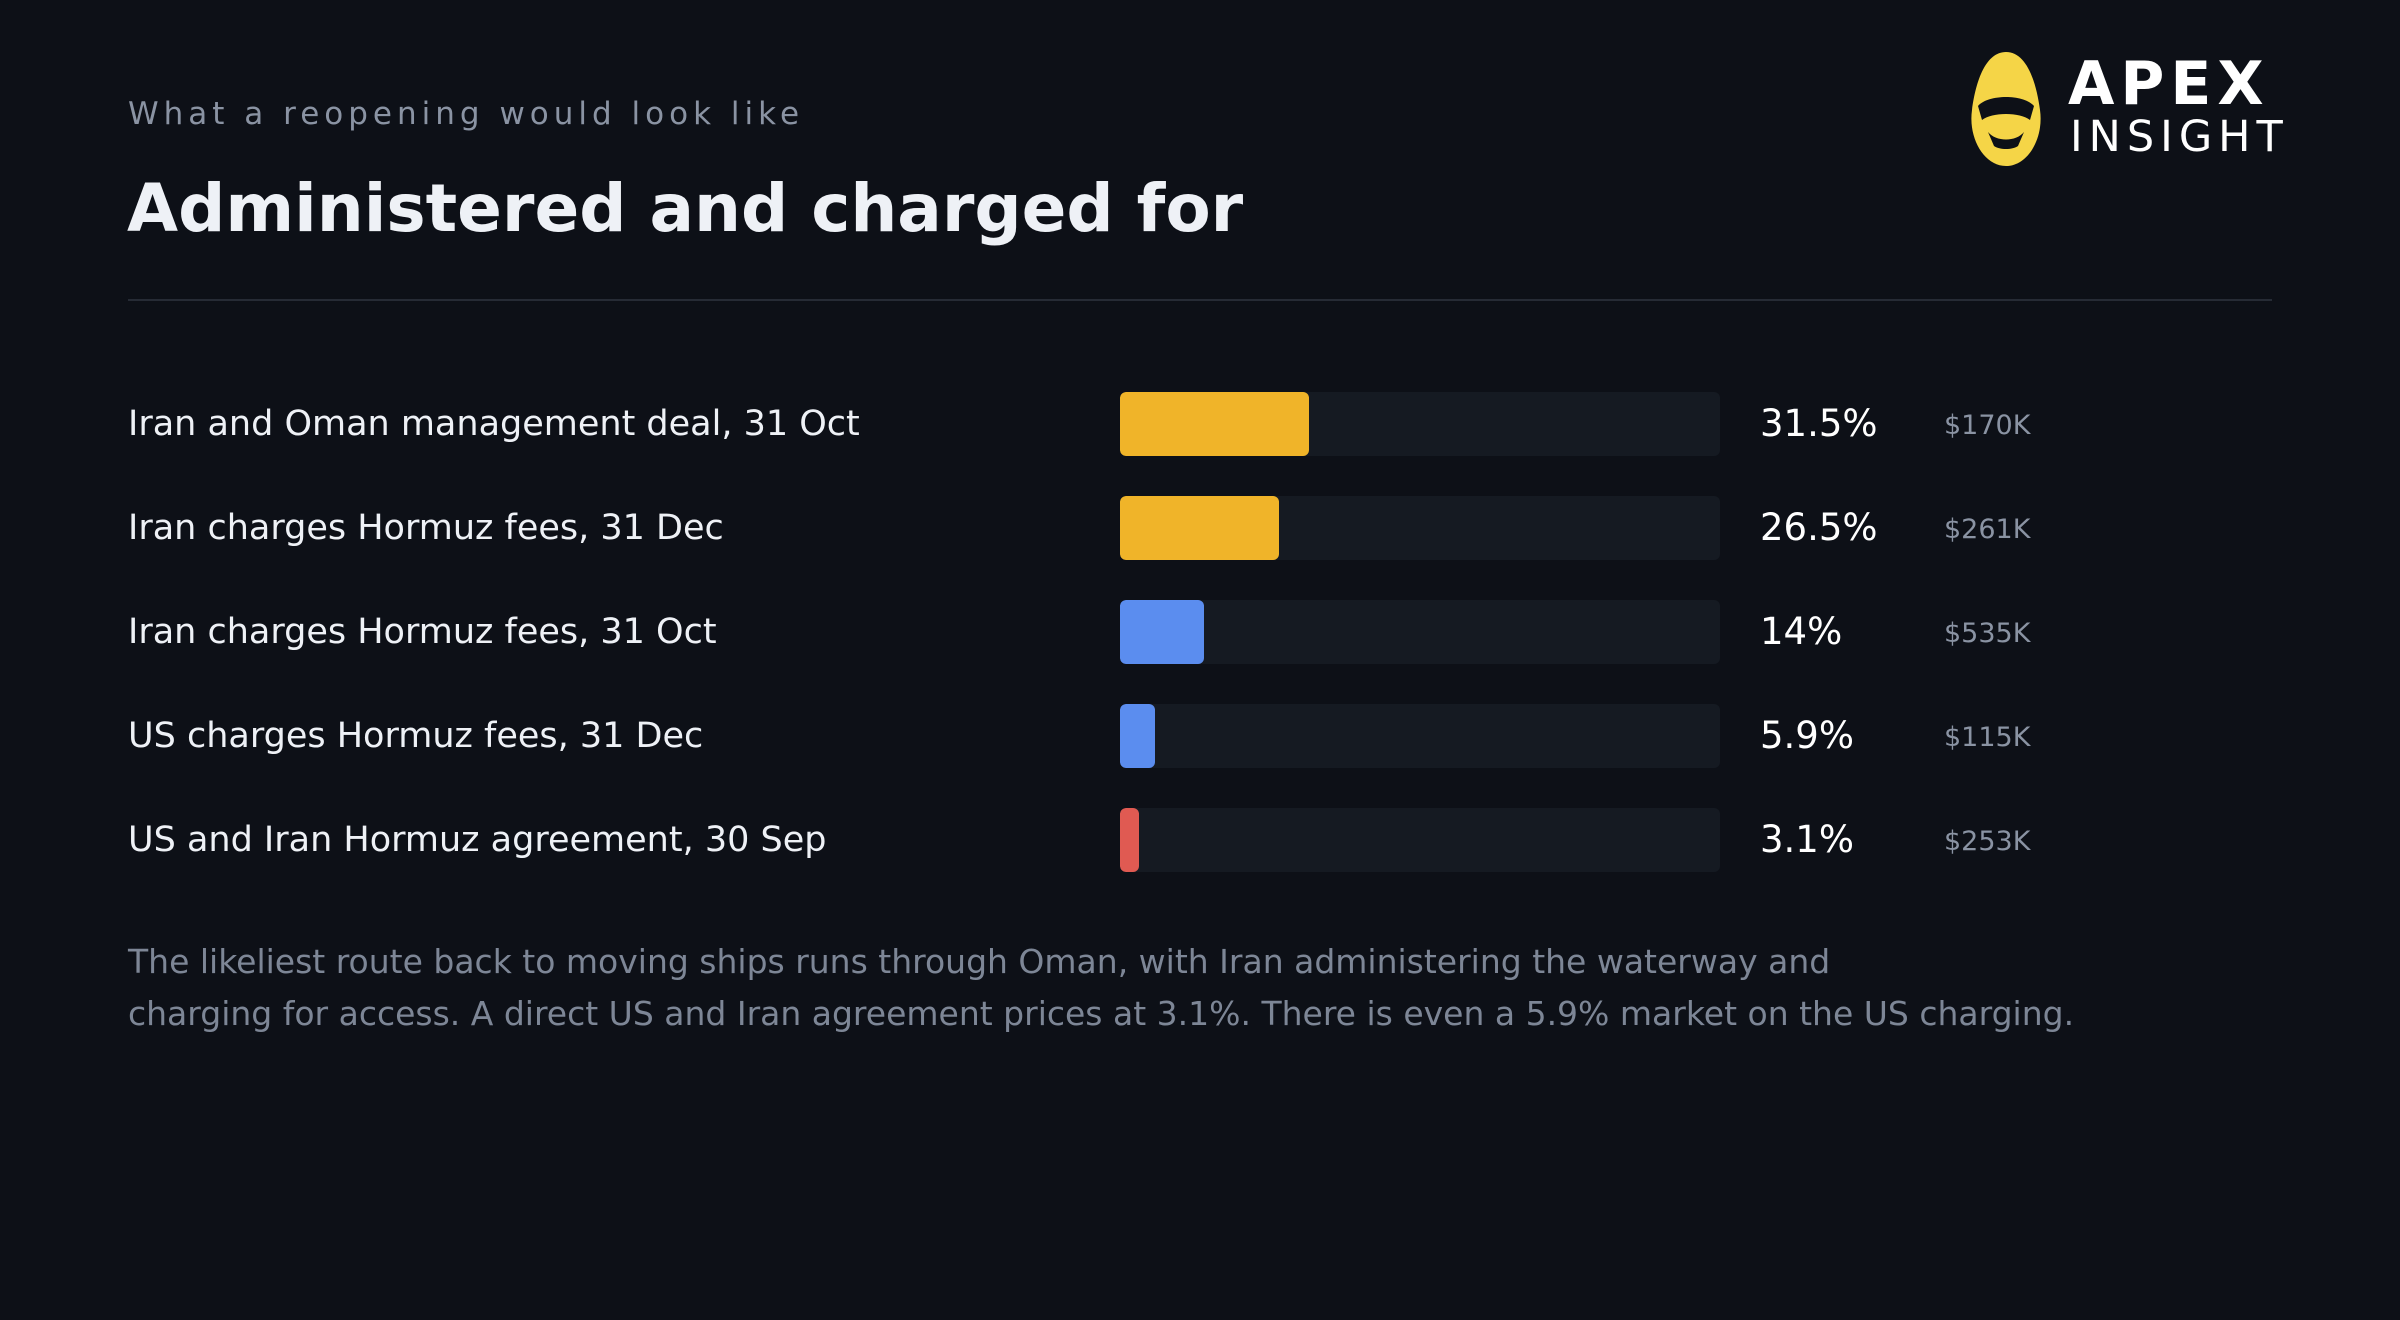 The image size is (2400, 1320). Describe the element at coordinates (1987, 841) in the screenshot. I see `volume-label: $253K` at that location.